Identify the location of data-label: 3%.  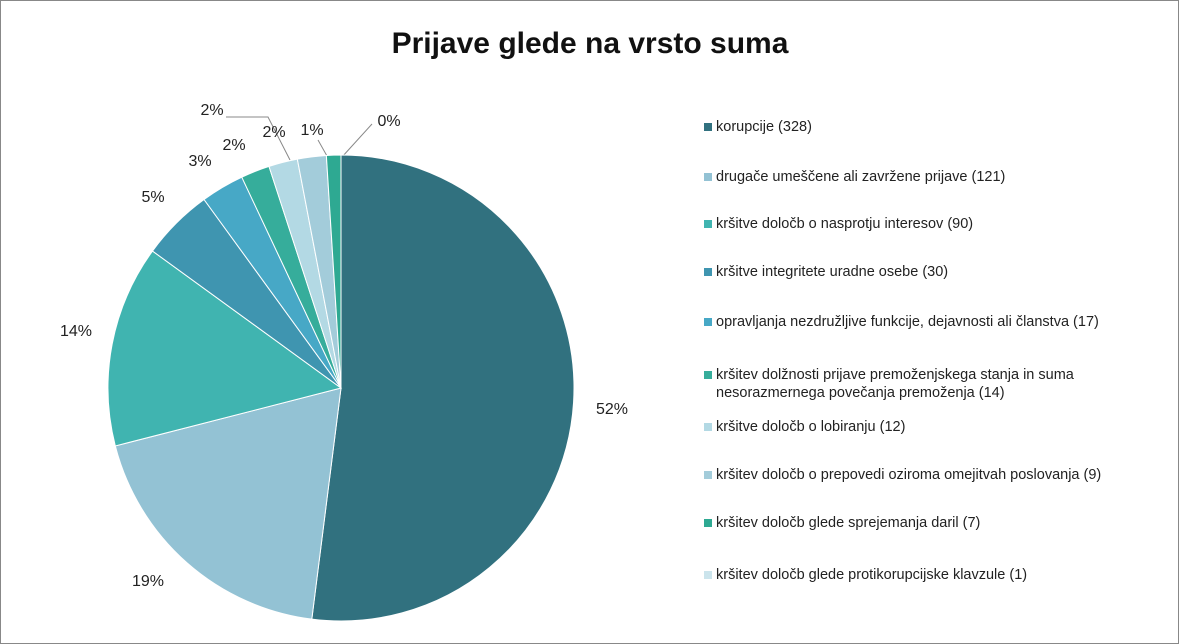
(199, 161).